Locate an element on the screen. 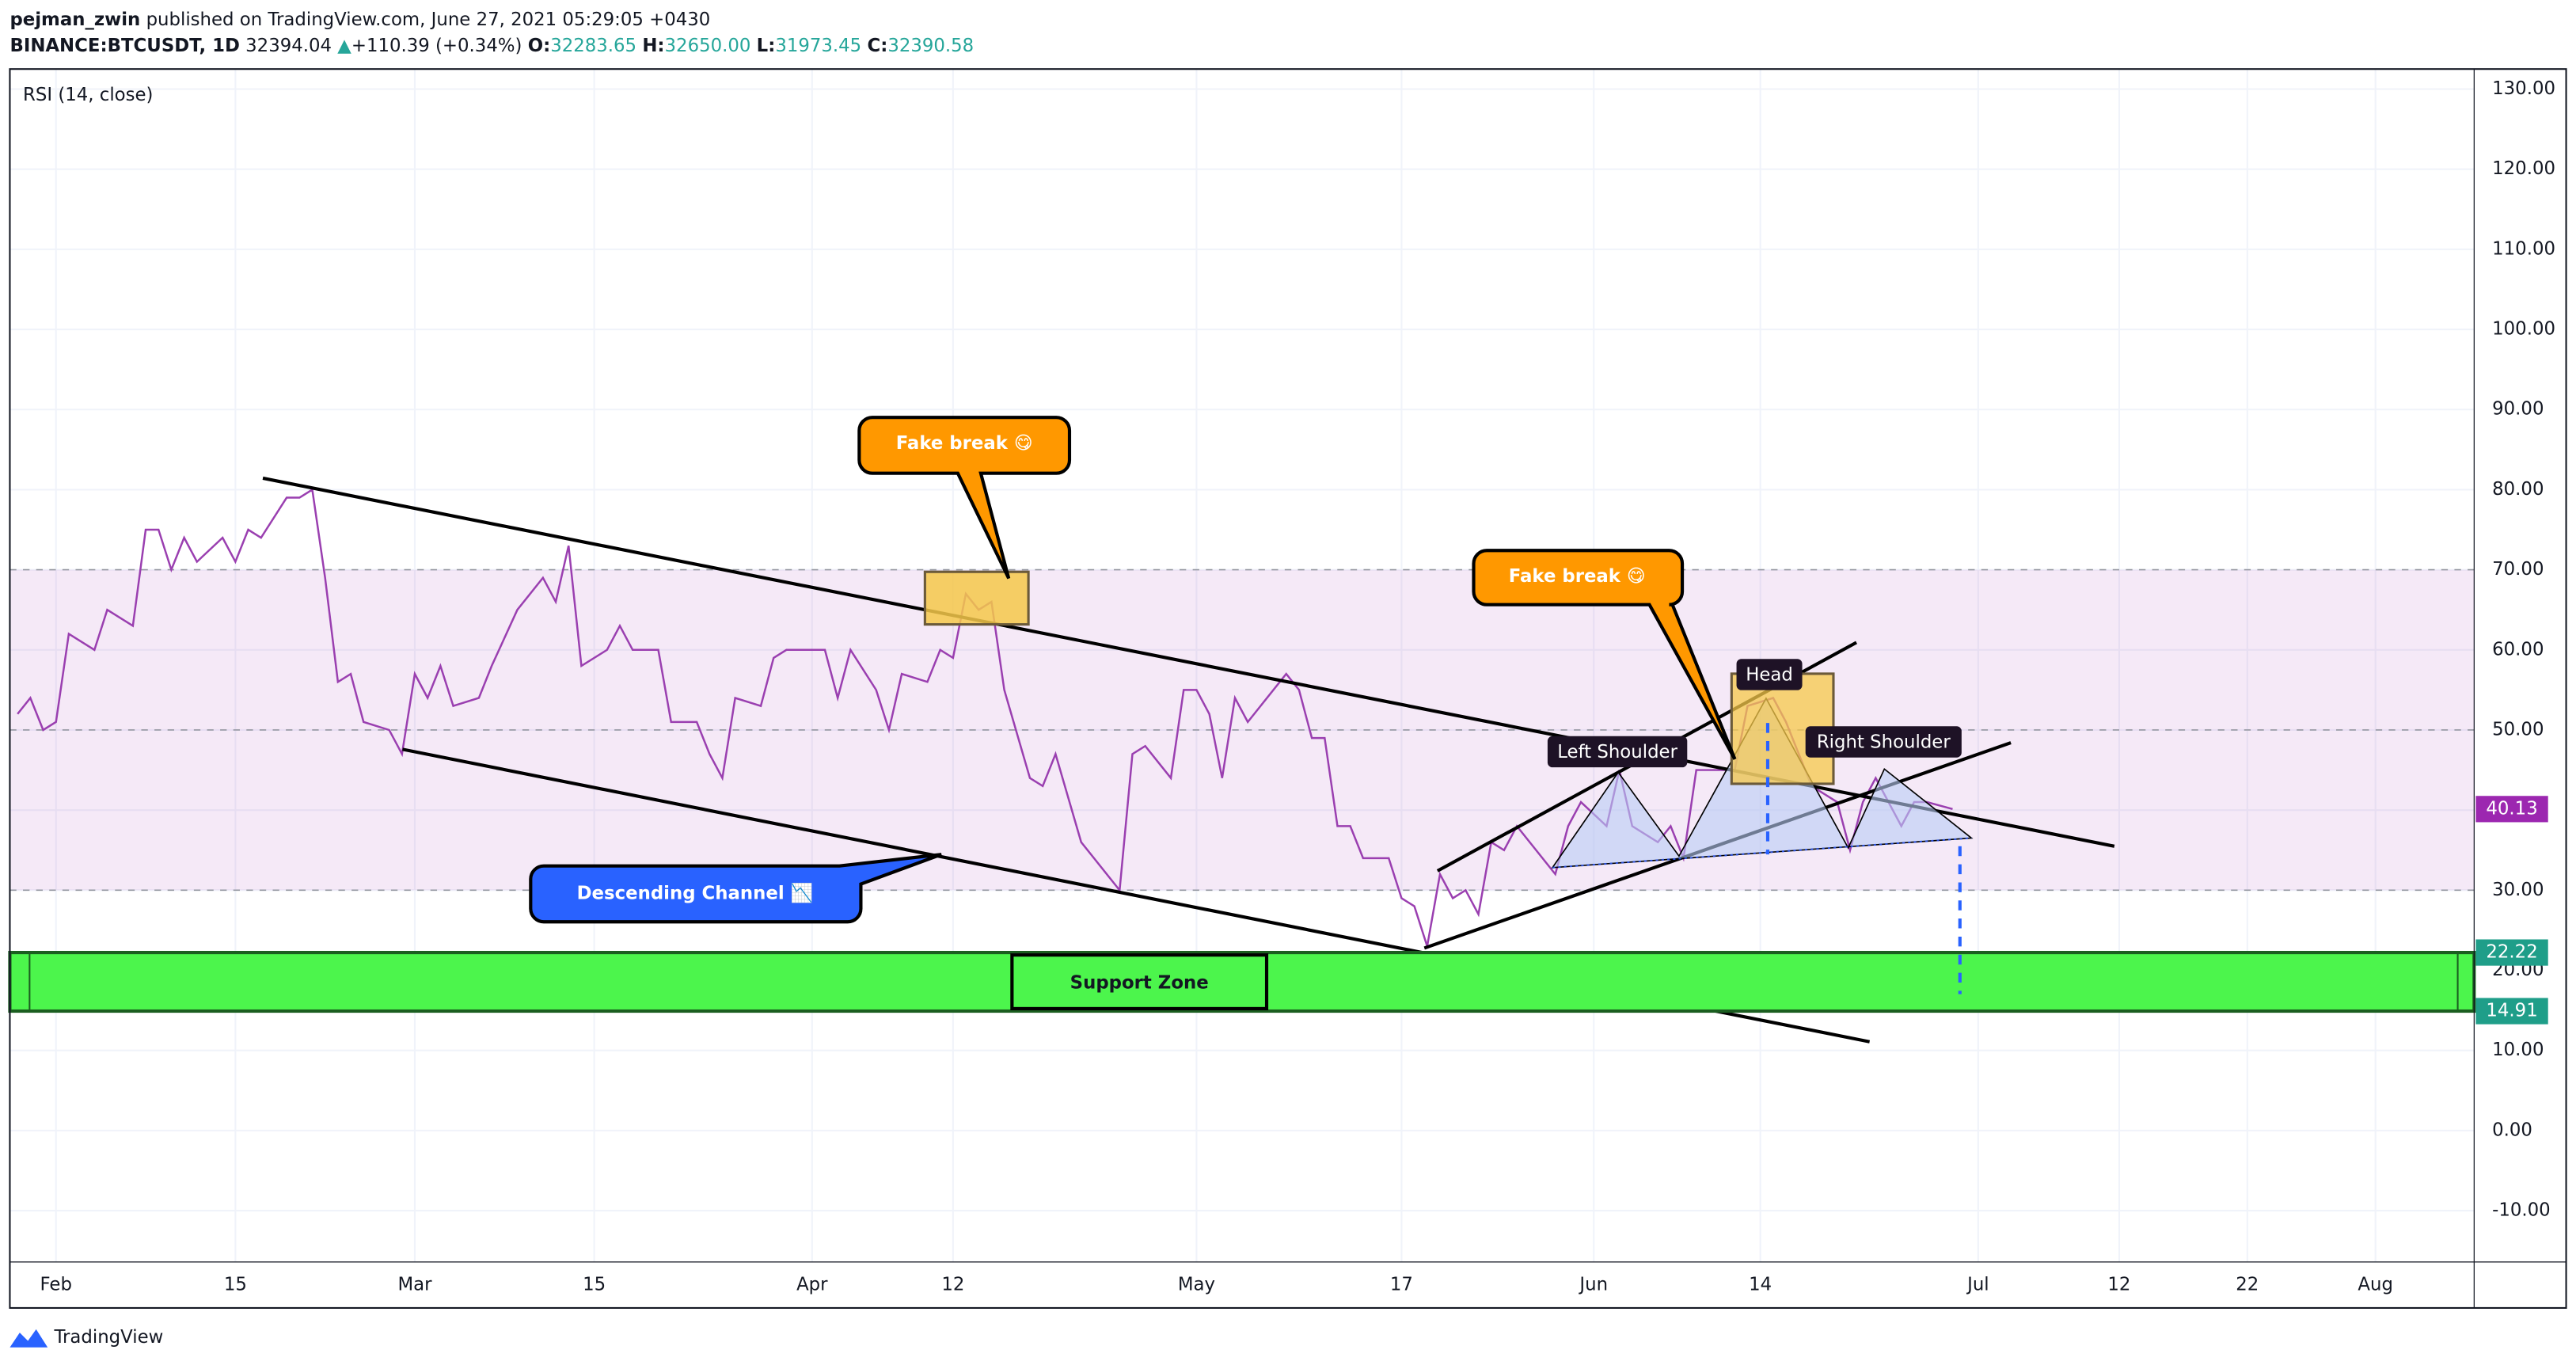  ohlc-label: H: is located at coordinates (653, 46).